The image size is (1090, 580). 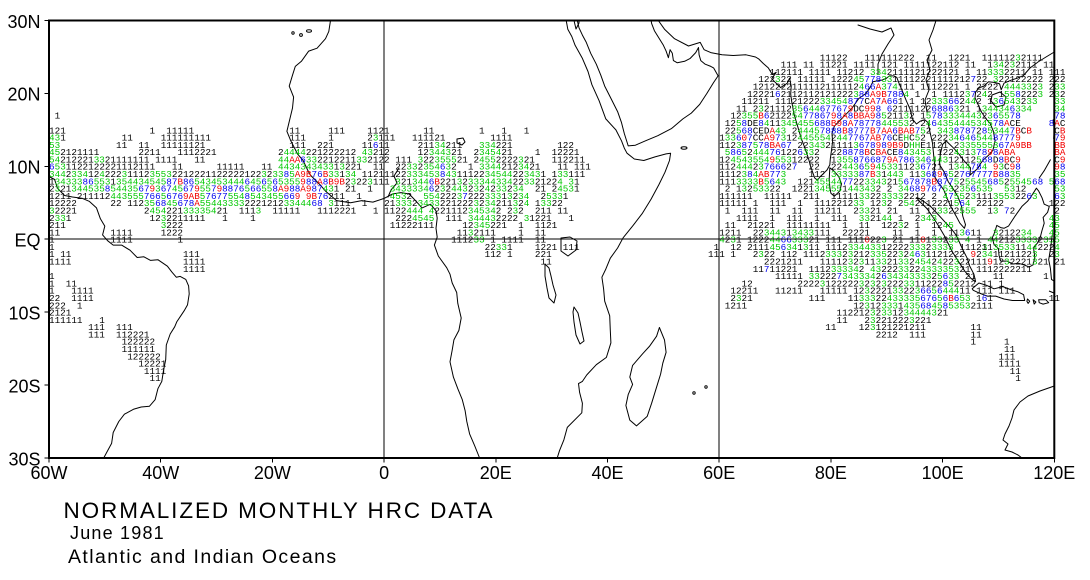 What do you see at coordinates (929, 283) in the screenshot?
I see `svg-text: 11222` at bounding box center [929, 283].